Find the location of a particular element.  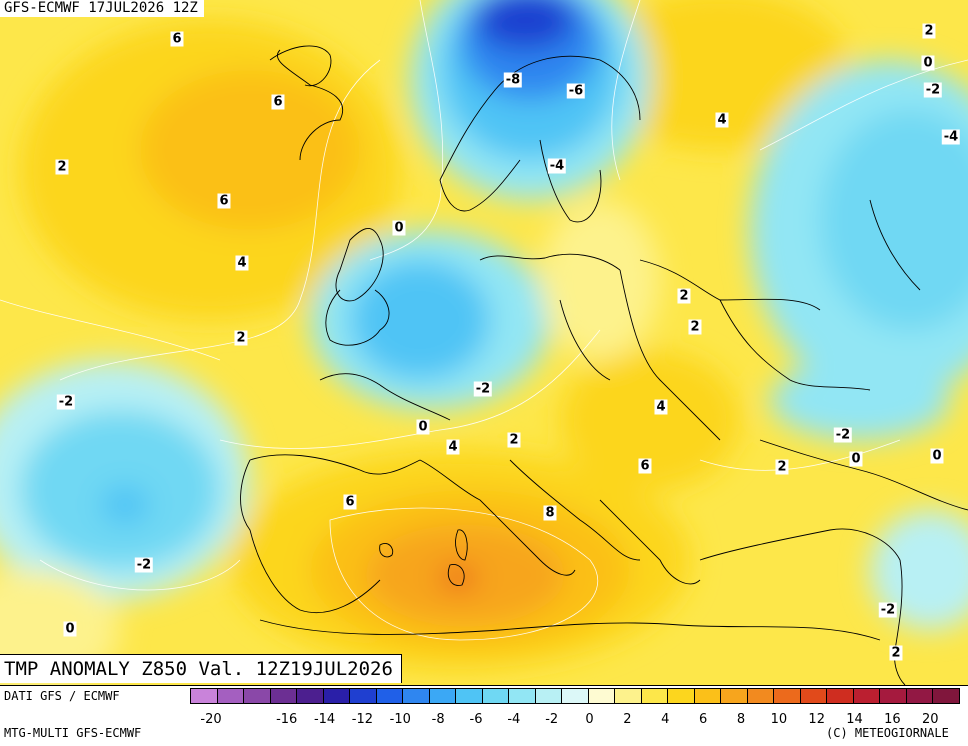

legend-tick-label: -4 is located at coordinates (514, 719).